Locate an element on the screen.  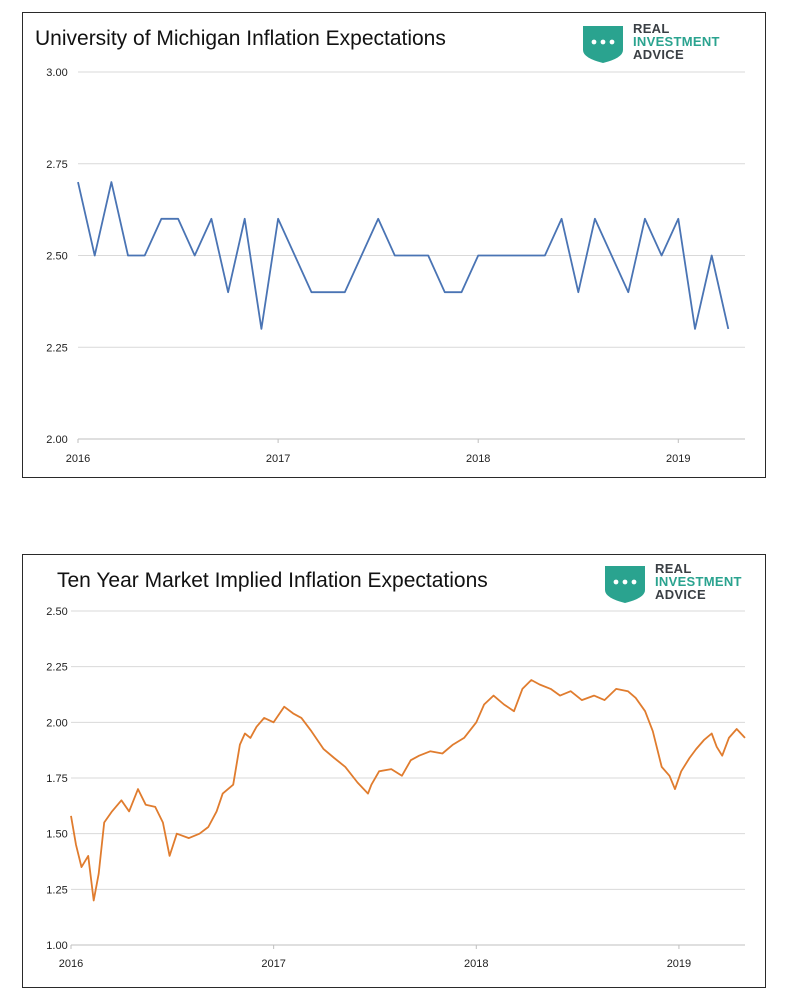
y-tick-label: 3.00 is located at coordinates (56, 73).